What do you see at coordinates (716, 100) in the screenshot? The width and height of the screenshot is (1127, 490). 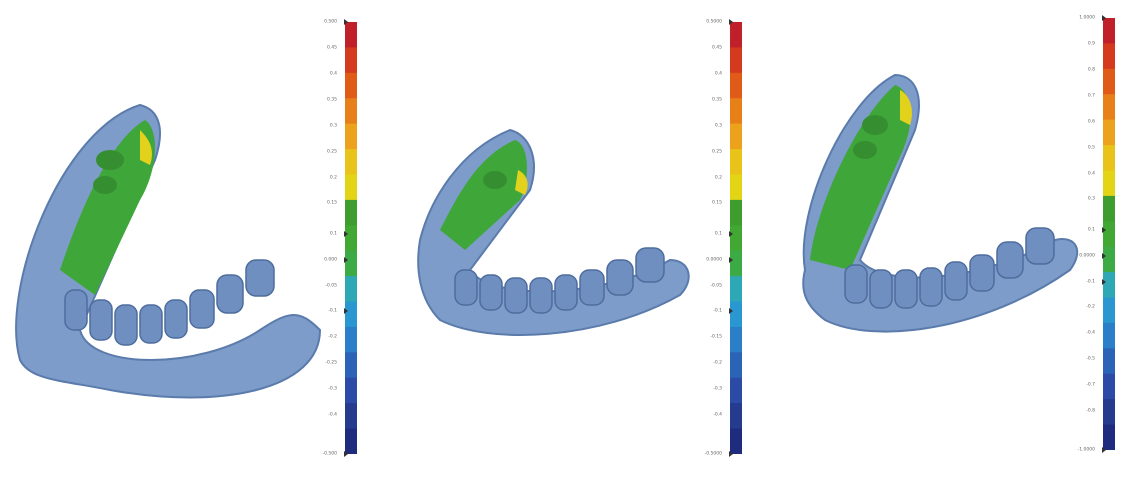 I see `scale-tick-label: 0.35` at bounding box center [716, 100].